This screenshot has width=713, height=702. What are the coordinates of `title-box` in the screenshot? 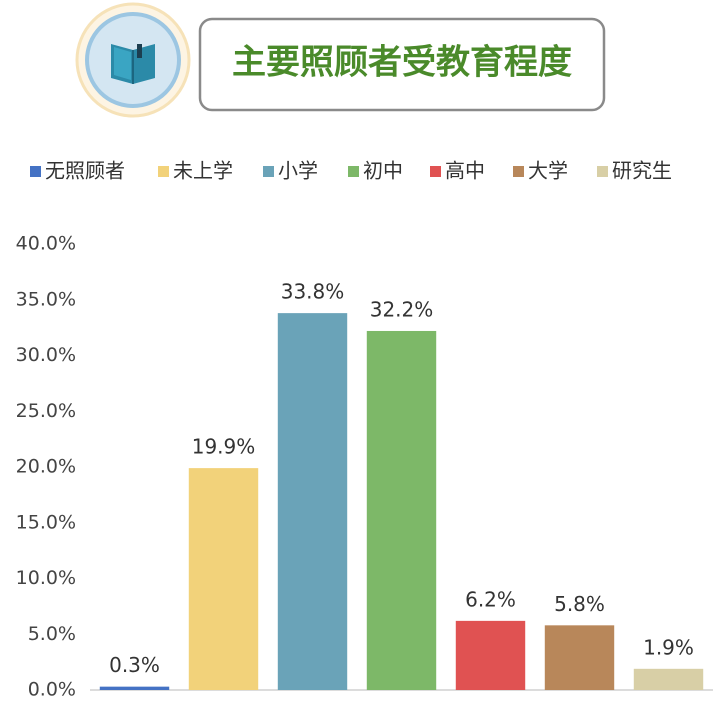 It's located at (402, 64).